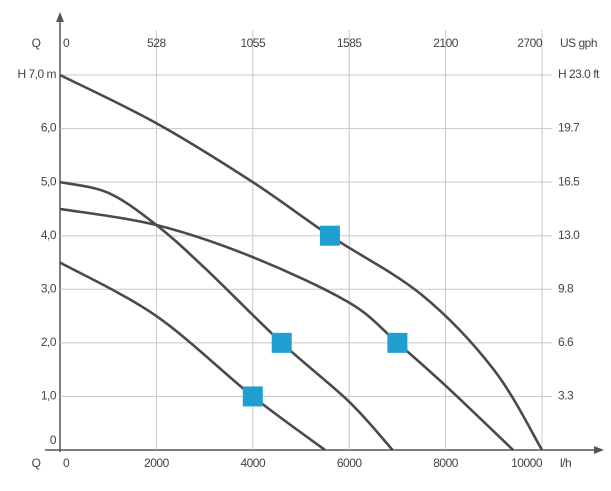  I want to click on y-tick-label: 4,0, so click(49, 235).